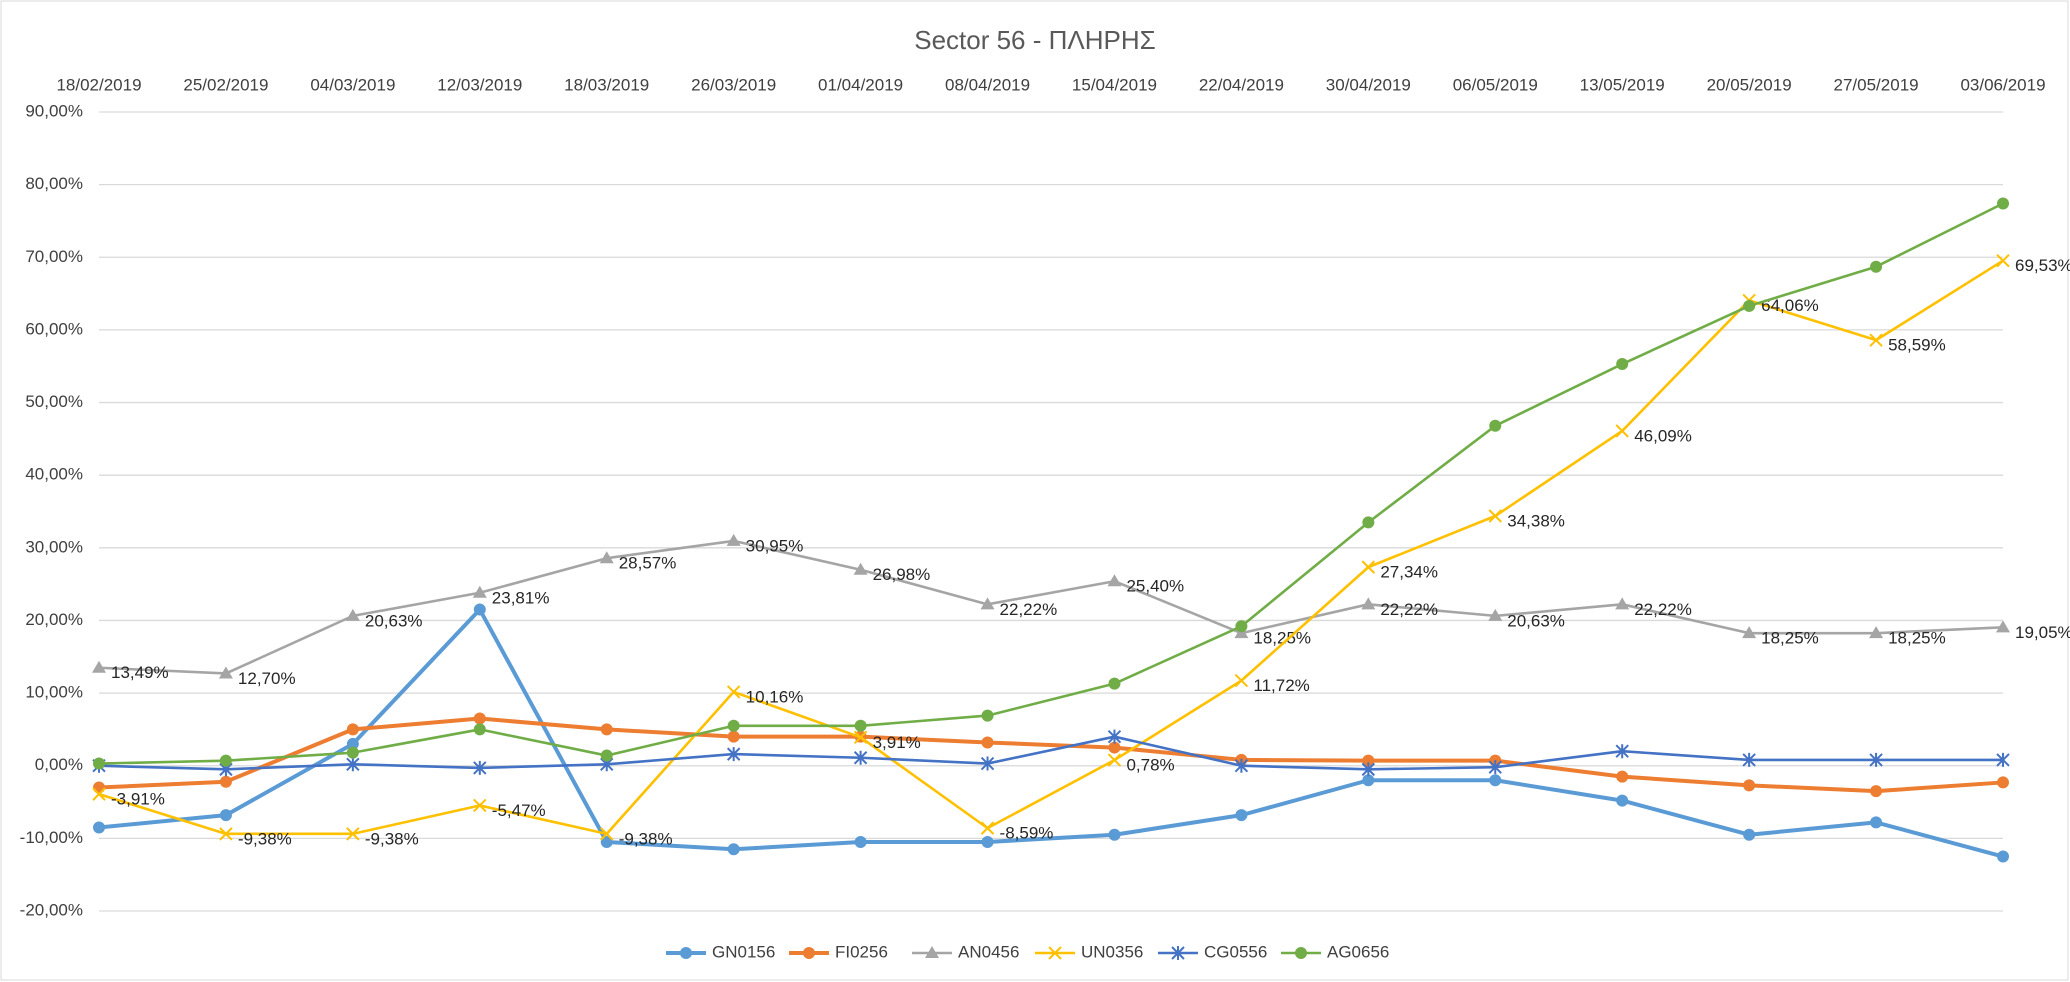 The width and height of the screenshot is (2070, 982). Describe the element at coordinates (1358, 951) in the screenshot. I see `legend-label: AG0656` at that location.